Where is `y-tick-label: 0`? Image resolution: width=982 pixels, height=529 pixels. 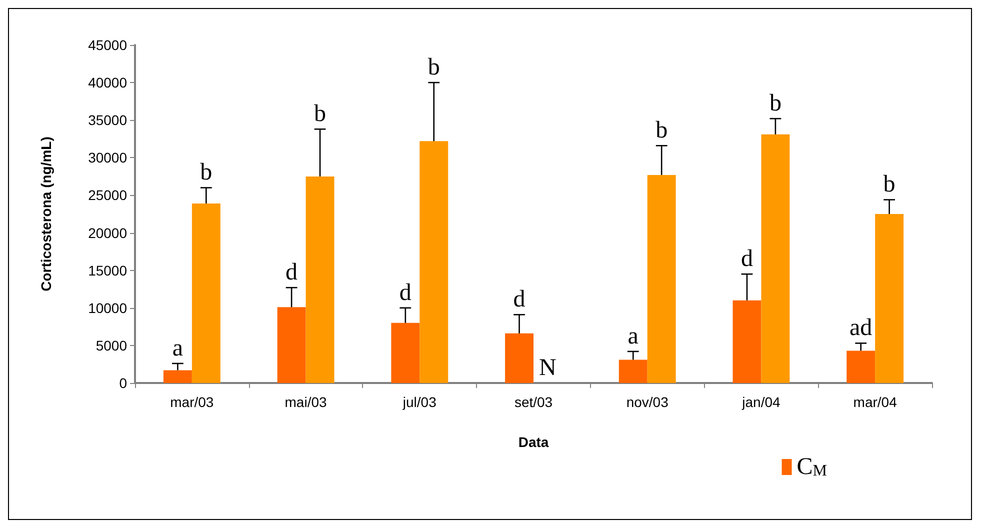
y-tick-label: 0 is located at coordinates (123, 383).